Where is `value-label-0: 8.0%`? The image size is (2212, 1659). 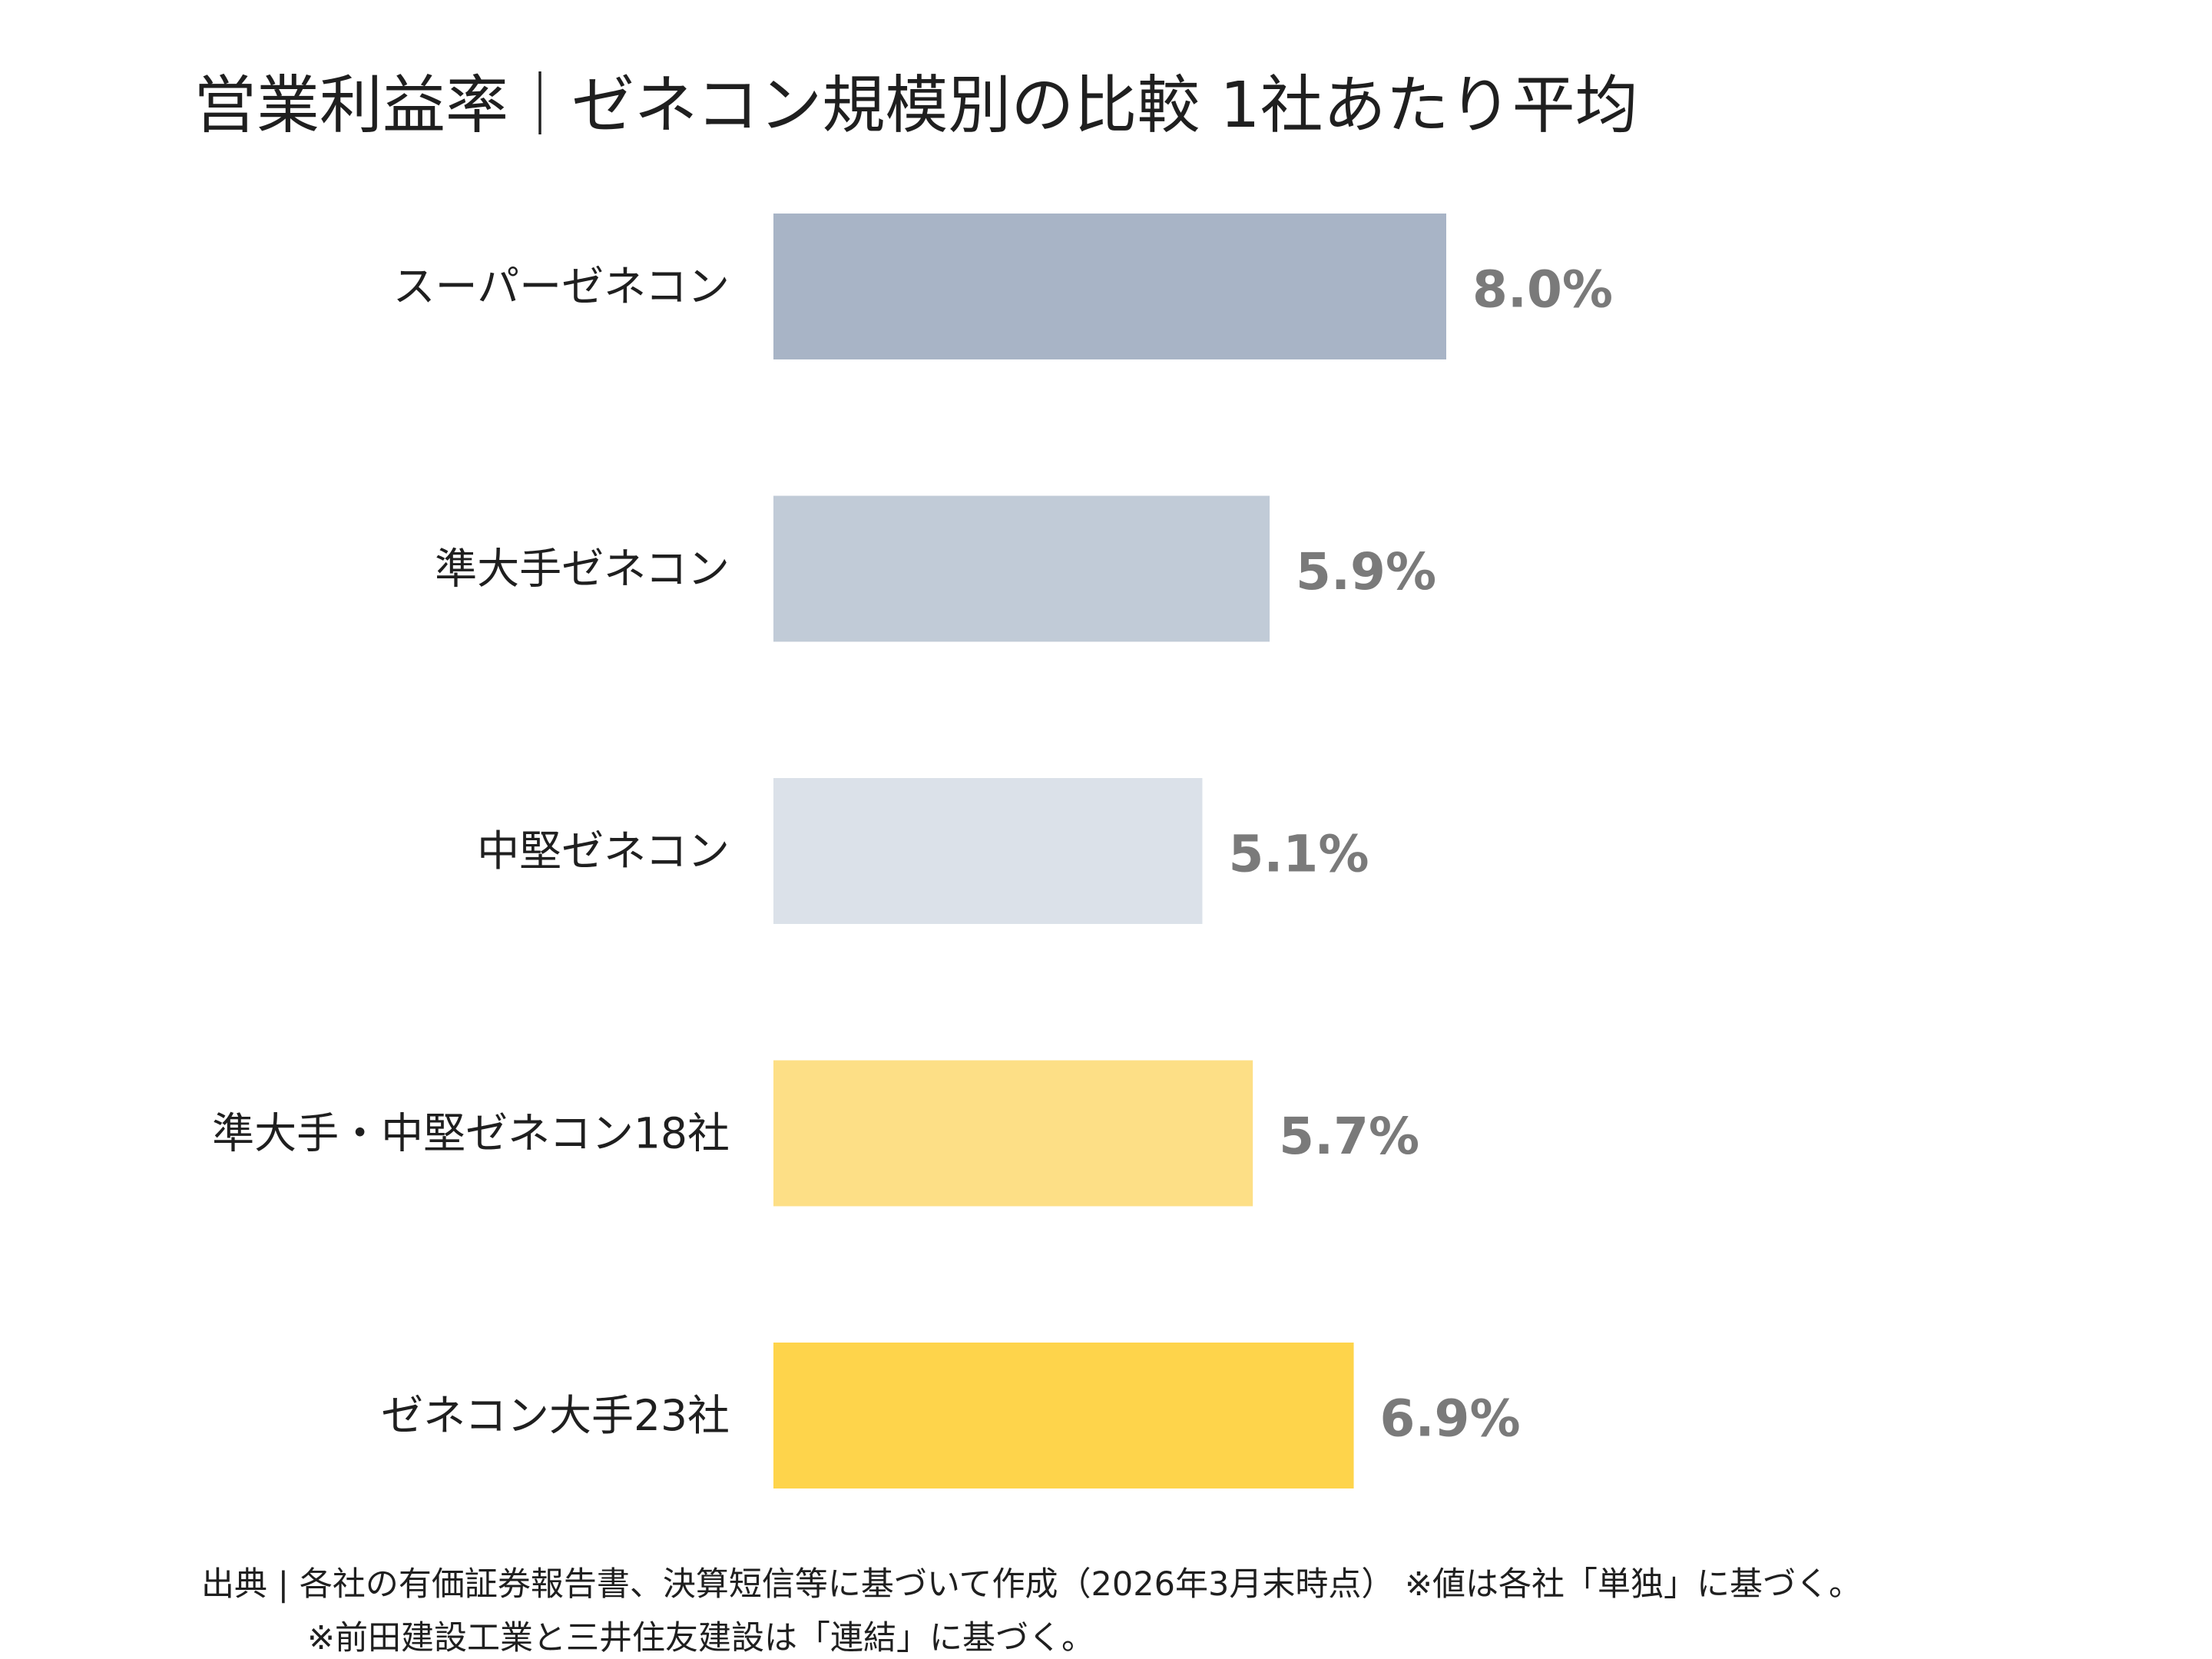 value-label-0: 8.0% is located at coordinates (1543, 290).